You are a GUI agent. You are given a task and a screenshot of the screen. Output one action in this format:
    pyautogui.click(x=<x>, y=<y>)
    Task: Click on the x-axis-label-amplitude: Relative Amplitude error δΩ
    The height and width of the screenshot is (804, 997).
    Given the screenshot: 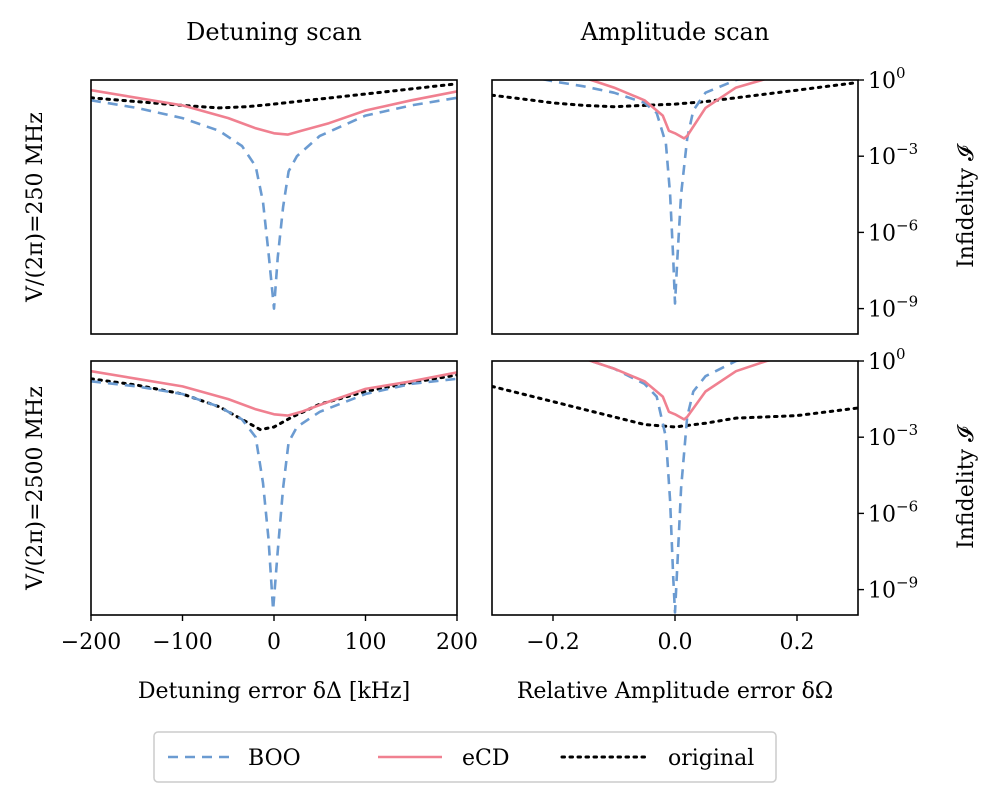 What is the action you would take?
    pyautogui.click(x=675, y=691)
    